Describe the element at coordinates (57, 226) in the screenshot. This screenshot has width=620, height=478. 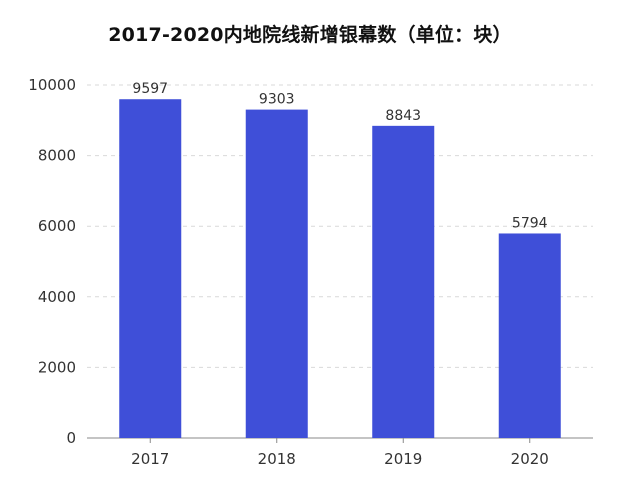
I see `y-tick-label: 6000` at that location.